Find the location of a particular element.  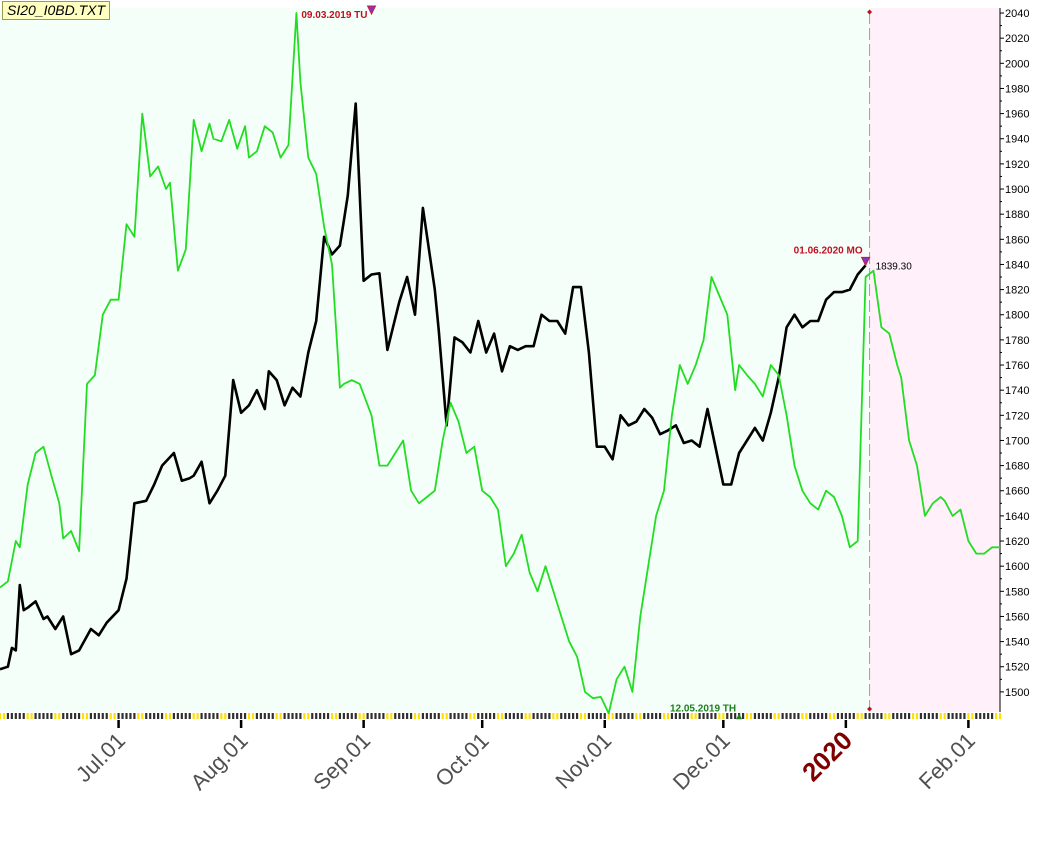

x-tick-label: Oct.01 is located at coordinates (462, 760).